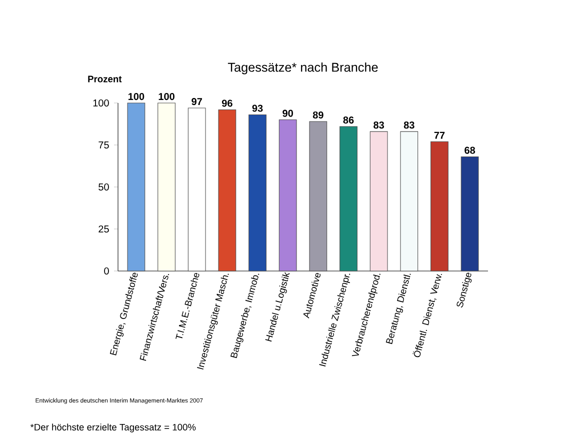  Describe the element at coordinates (113, 428) in the screenshot. I see `text: *Der höchste erzielte Tagessatz = 100%` at that location.